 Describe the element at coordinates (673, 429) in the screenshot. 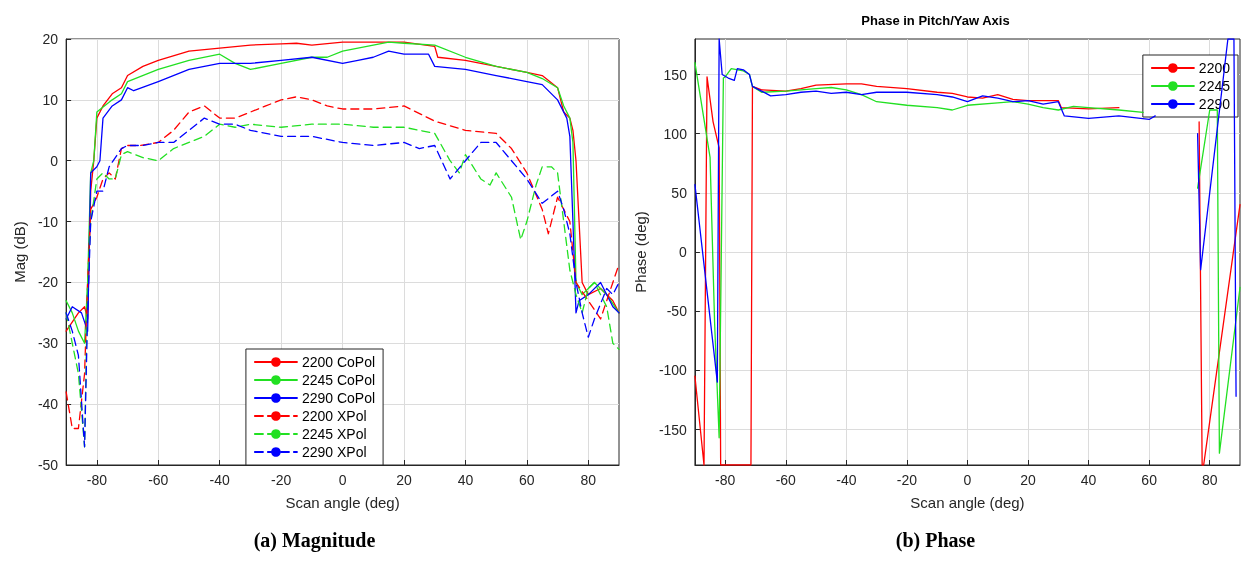

I see `y-tick-label: -150` at that location.